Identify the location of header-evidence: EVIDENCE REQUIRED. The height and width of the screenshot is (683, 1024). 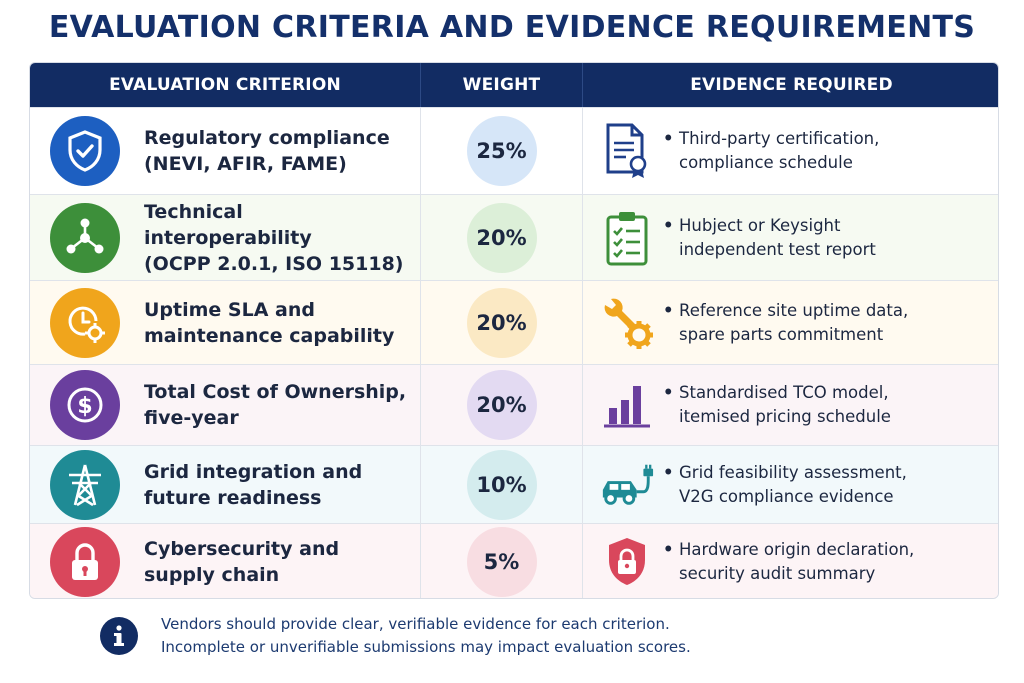
(790, 85).